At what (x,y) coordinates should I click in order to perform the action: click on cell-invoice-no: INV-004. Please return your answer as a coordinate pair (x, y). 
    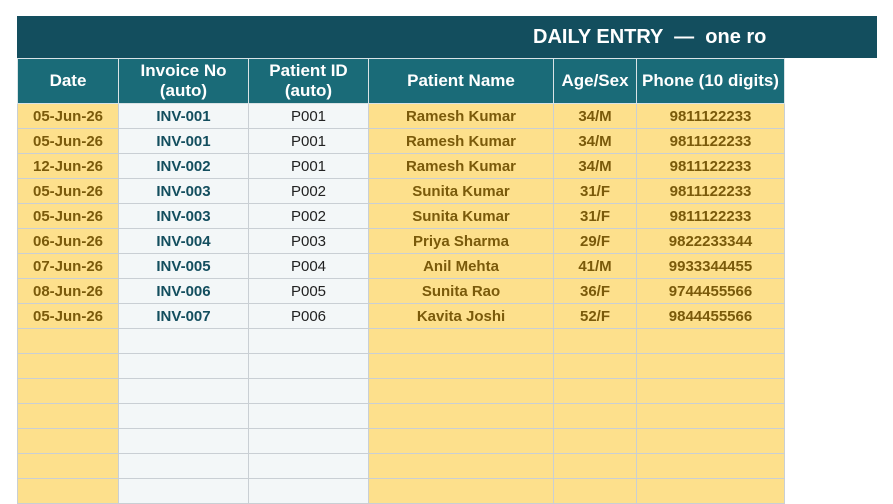
    Looking at the image, I should click on (183, 241).